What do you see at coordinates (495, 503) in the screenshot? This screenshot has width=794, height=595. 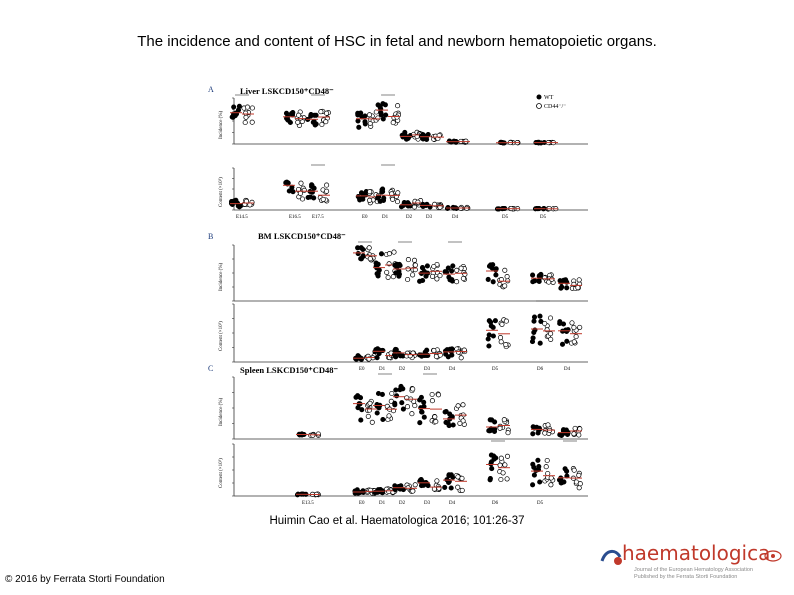 I see `plot-xtick-label: D6` at bounding box center [495, 503].